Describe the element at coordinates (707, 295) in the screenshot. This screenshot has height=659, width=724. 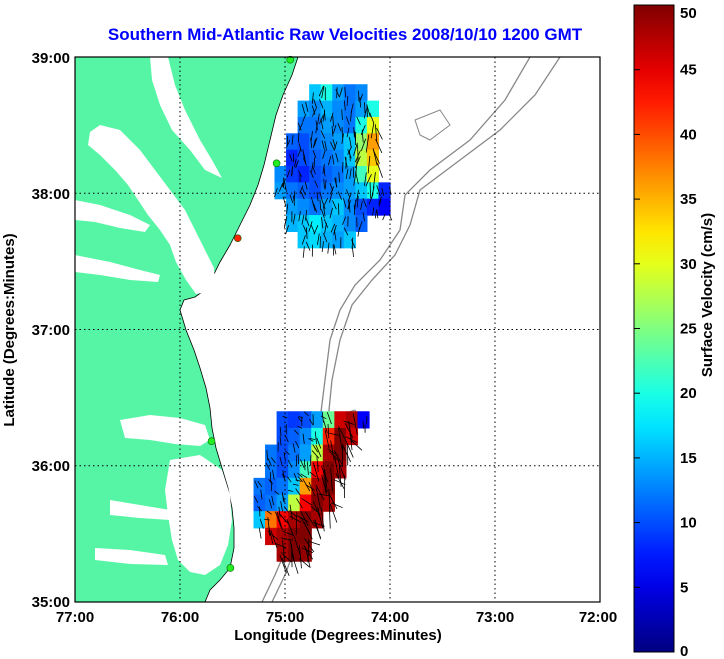
I see `colorbar-label: Surface Velocity (cm/s)` at that location.